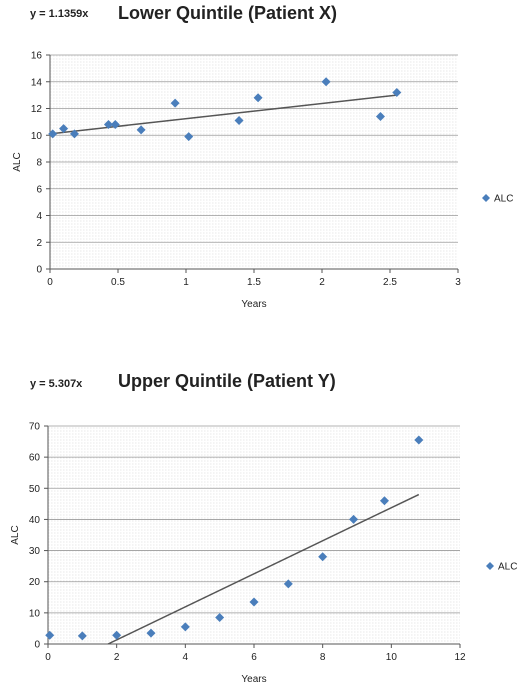  What do you see at coordinates (39, 243) in the screenshot?
I see `y-tick-label: 2` at bounding box center [39, 243].